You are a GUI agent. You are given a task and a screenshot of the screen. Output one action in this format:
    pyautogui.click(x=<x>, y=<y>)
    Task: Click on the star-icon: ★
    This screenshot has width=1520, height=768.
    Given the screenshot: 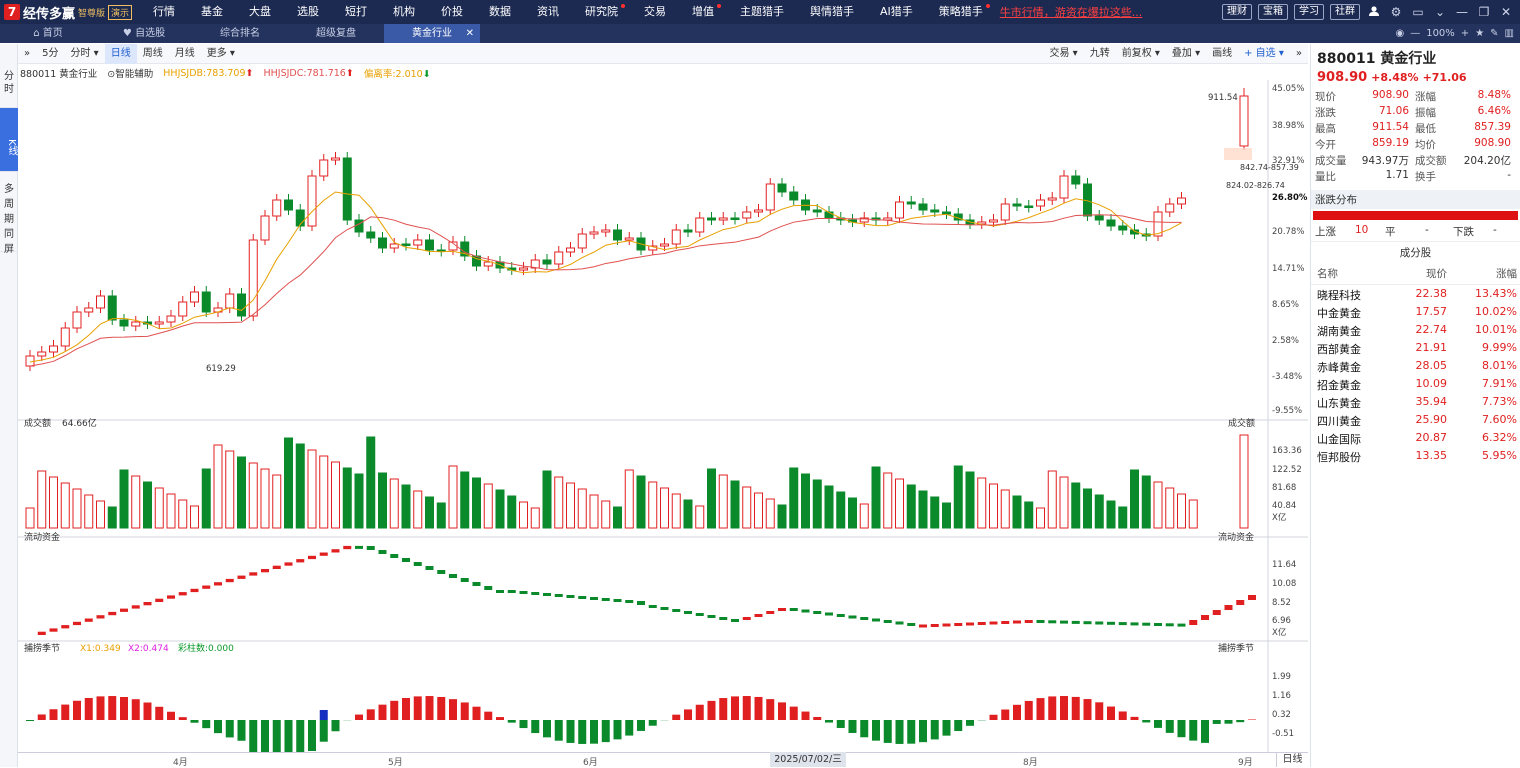 What is the action you would take?
    pyautogui.click(x=1479, y=33)
    